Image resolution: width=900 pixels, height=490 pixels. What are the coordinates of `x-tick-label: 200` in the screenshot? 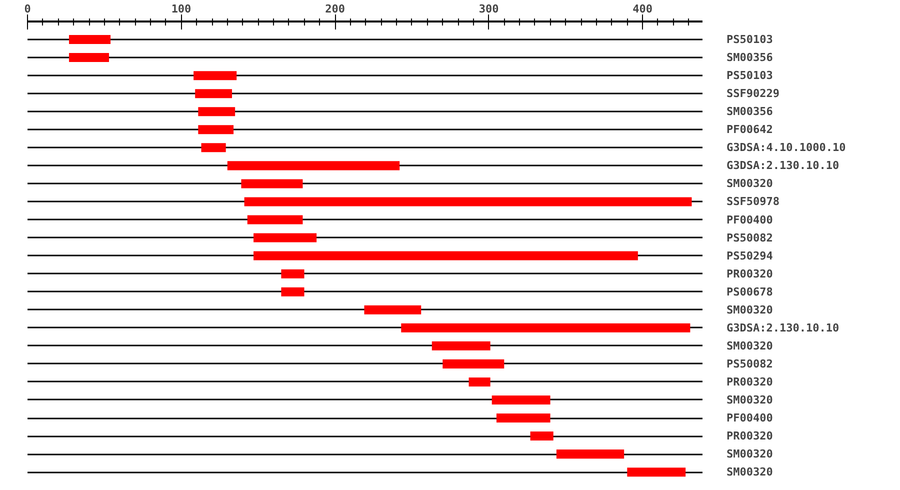 It's located at (335, 9).